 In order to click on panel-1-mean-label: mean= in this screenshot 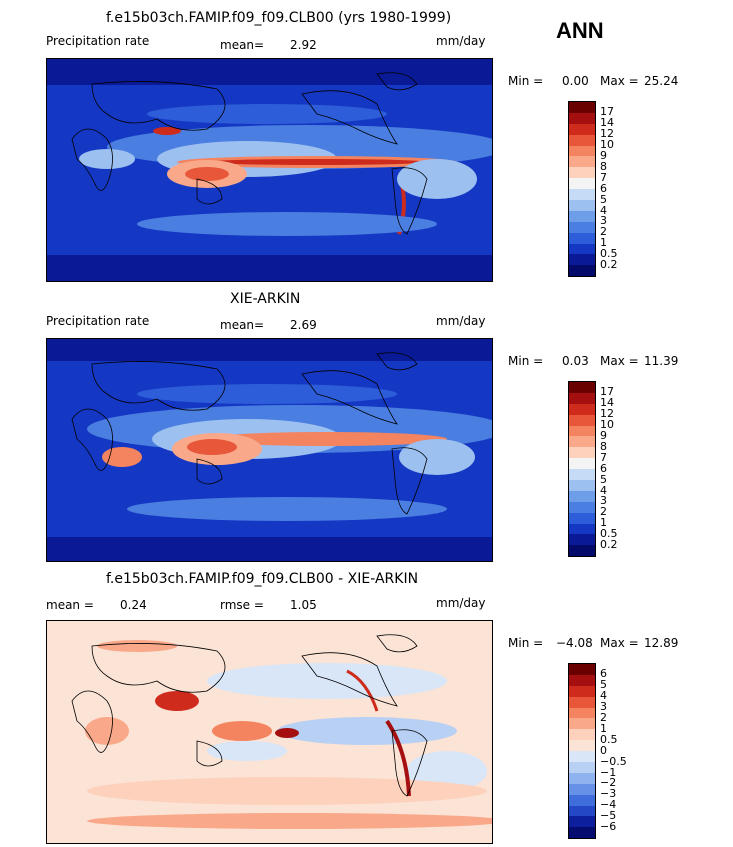, I will do `click(242, 45)`.